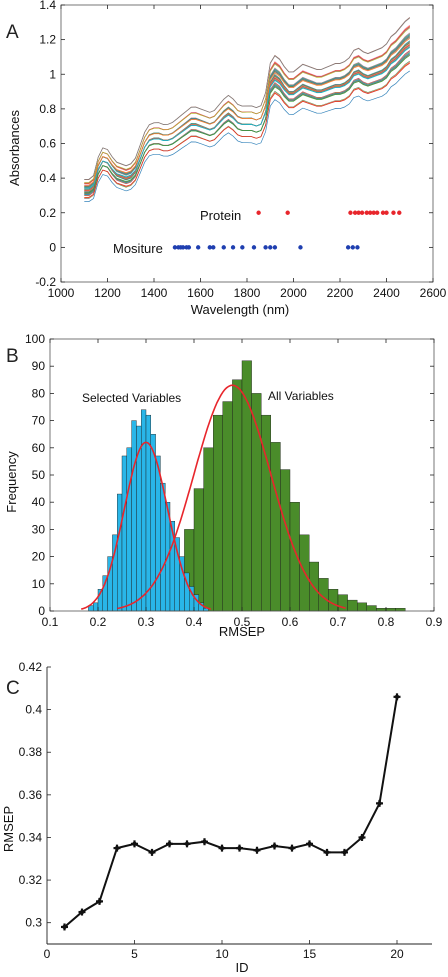 Image resolution: width=448 pixels, height=977 pixels. I want to click on panel-a-y-tick-label: 0.8, so click(47, 109).